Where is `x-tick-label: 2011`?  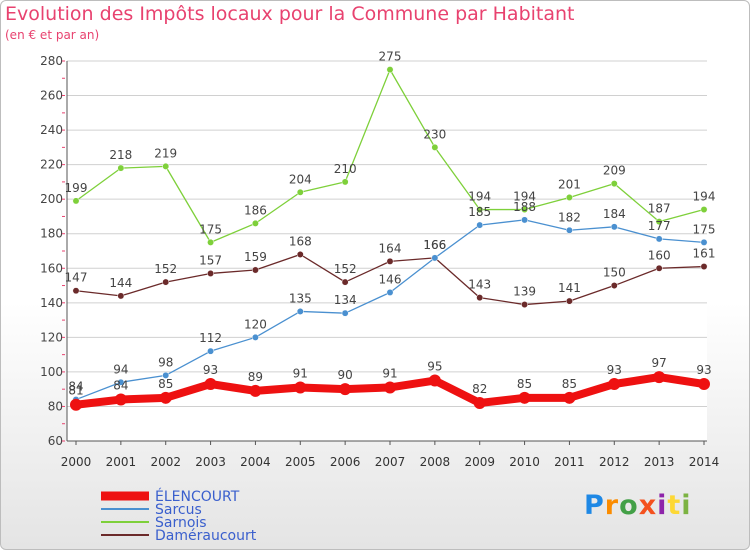
x-tick-label: 2011 is located at coordinates (569, 462).